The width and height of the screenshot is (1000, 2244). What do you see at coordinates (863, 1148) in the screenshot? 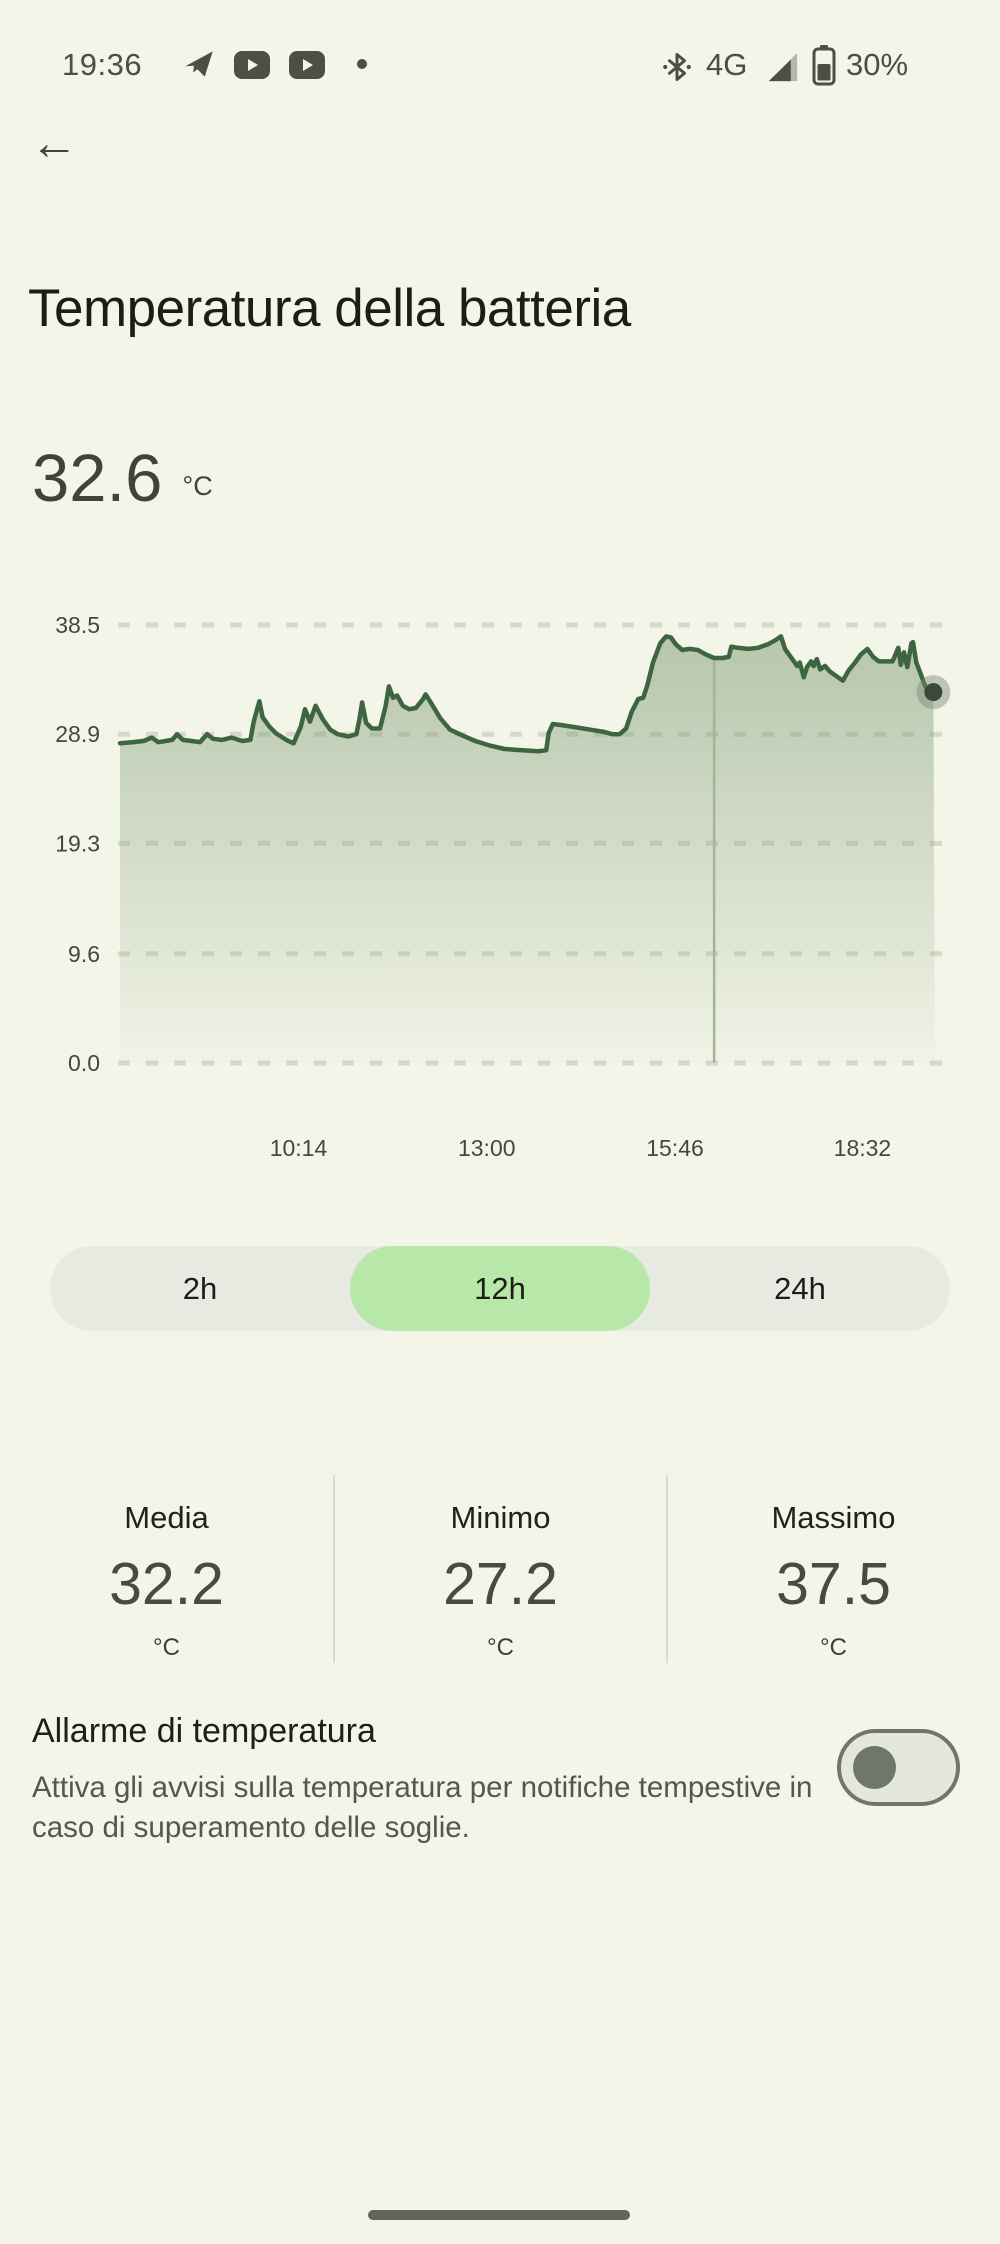
I see `svg-text: 18:32` at bounding box center [863, 1148].